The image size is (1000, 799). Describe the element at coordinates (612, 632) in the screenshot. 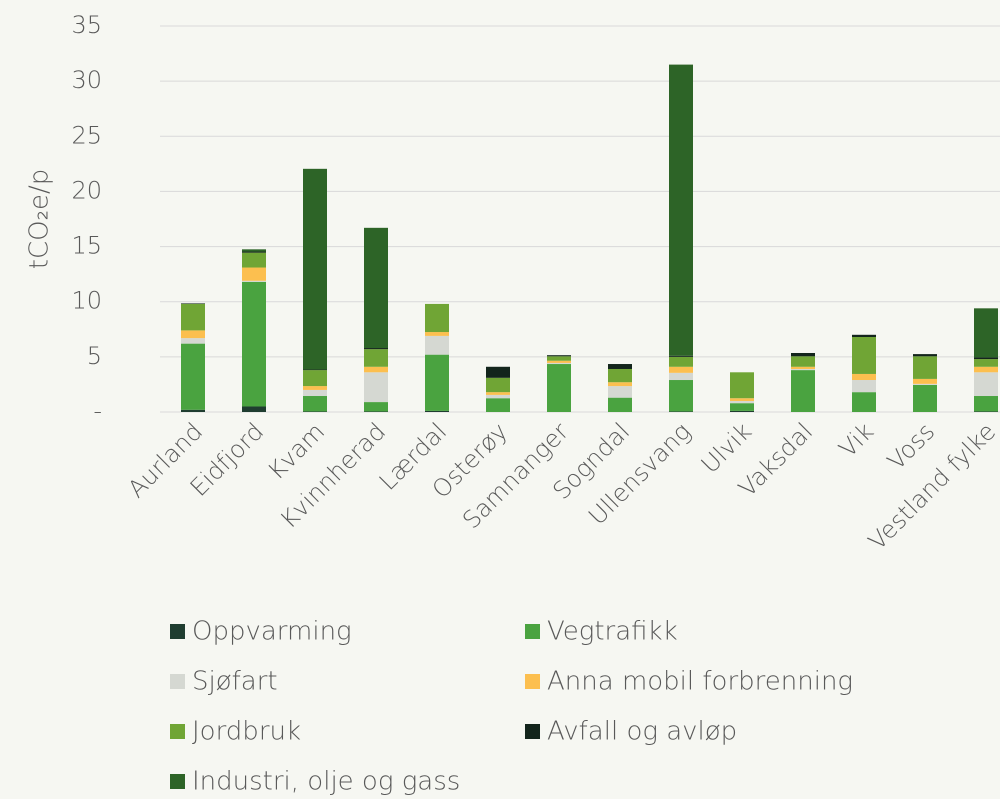

I see `legend-label: Vegtrafikk` at that location.